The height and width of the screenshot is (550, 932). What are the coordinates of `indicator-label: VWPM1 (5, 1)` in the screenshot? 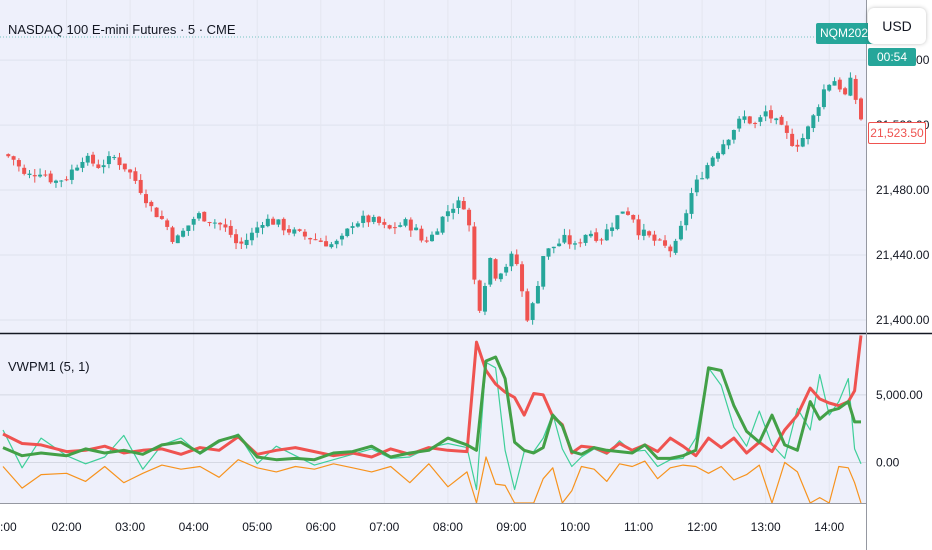 It's located at (49, 366).